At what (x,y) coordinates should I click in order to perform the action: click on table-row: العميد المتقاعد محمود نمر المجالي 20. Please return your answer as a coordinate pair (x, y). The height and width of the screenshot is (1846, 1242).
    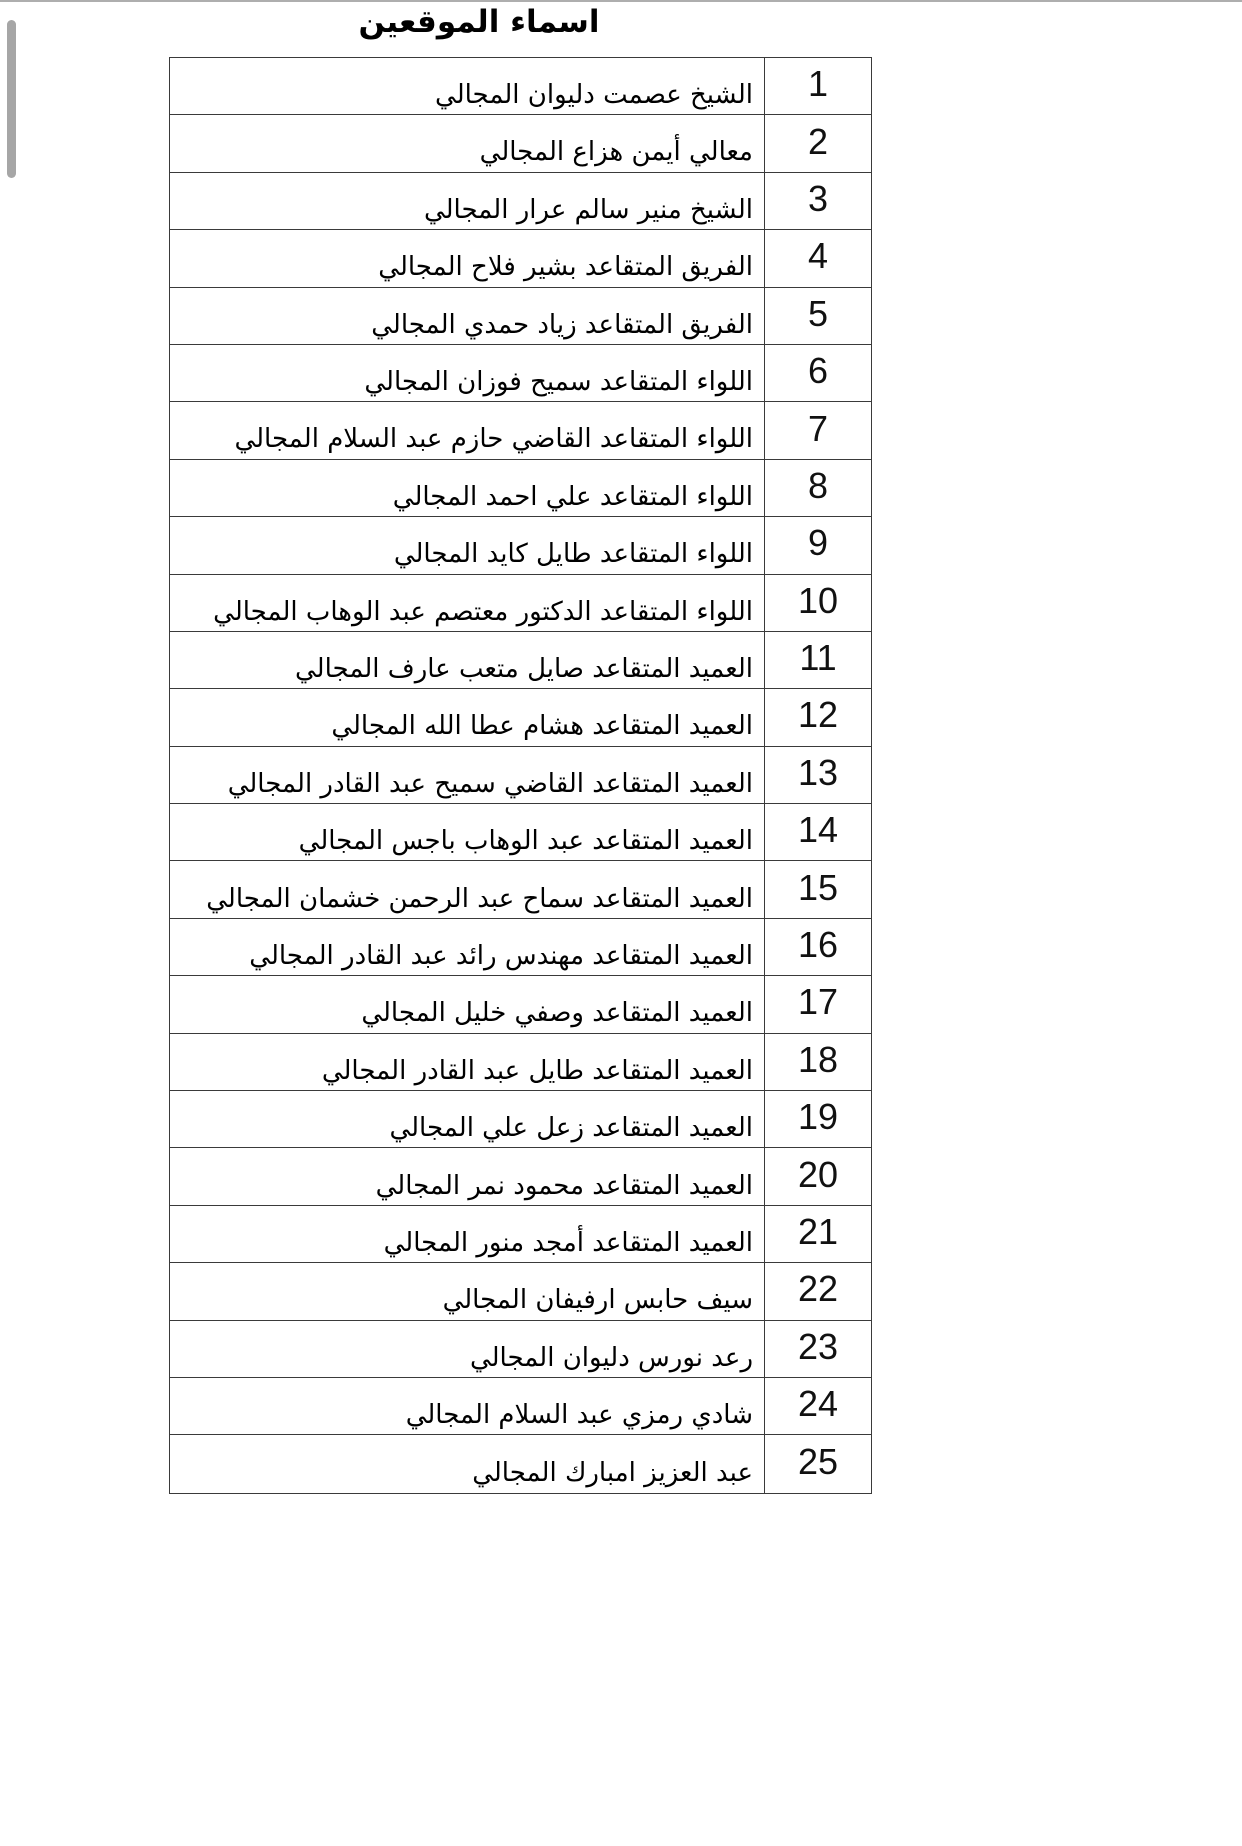
    Looking at the image, I should click on (520, 1177).